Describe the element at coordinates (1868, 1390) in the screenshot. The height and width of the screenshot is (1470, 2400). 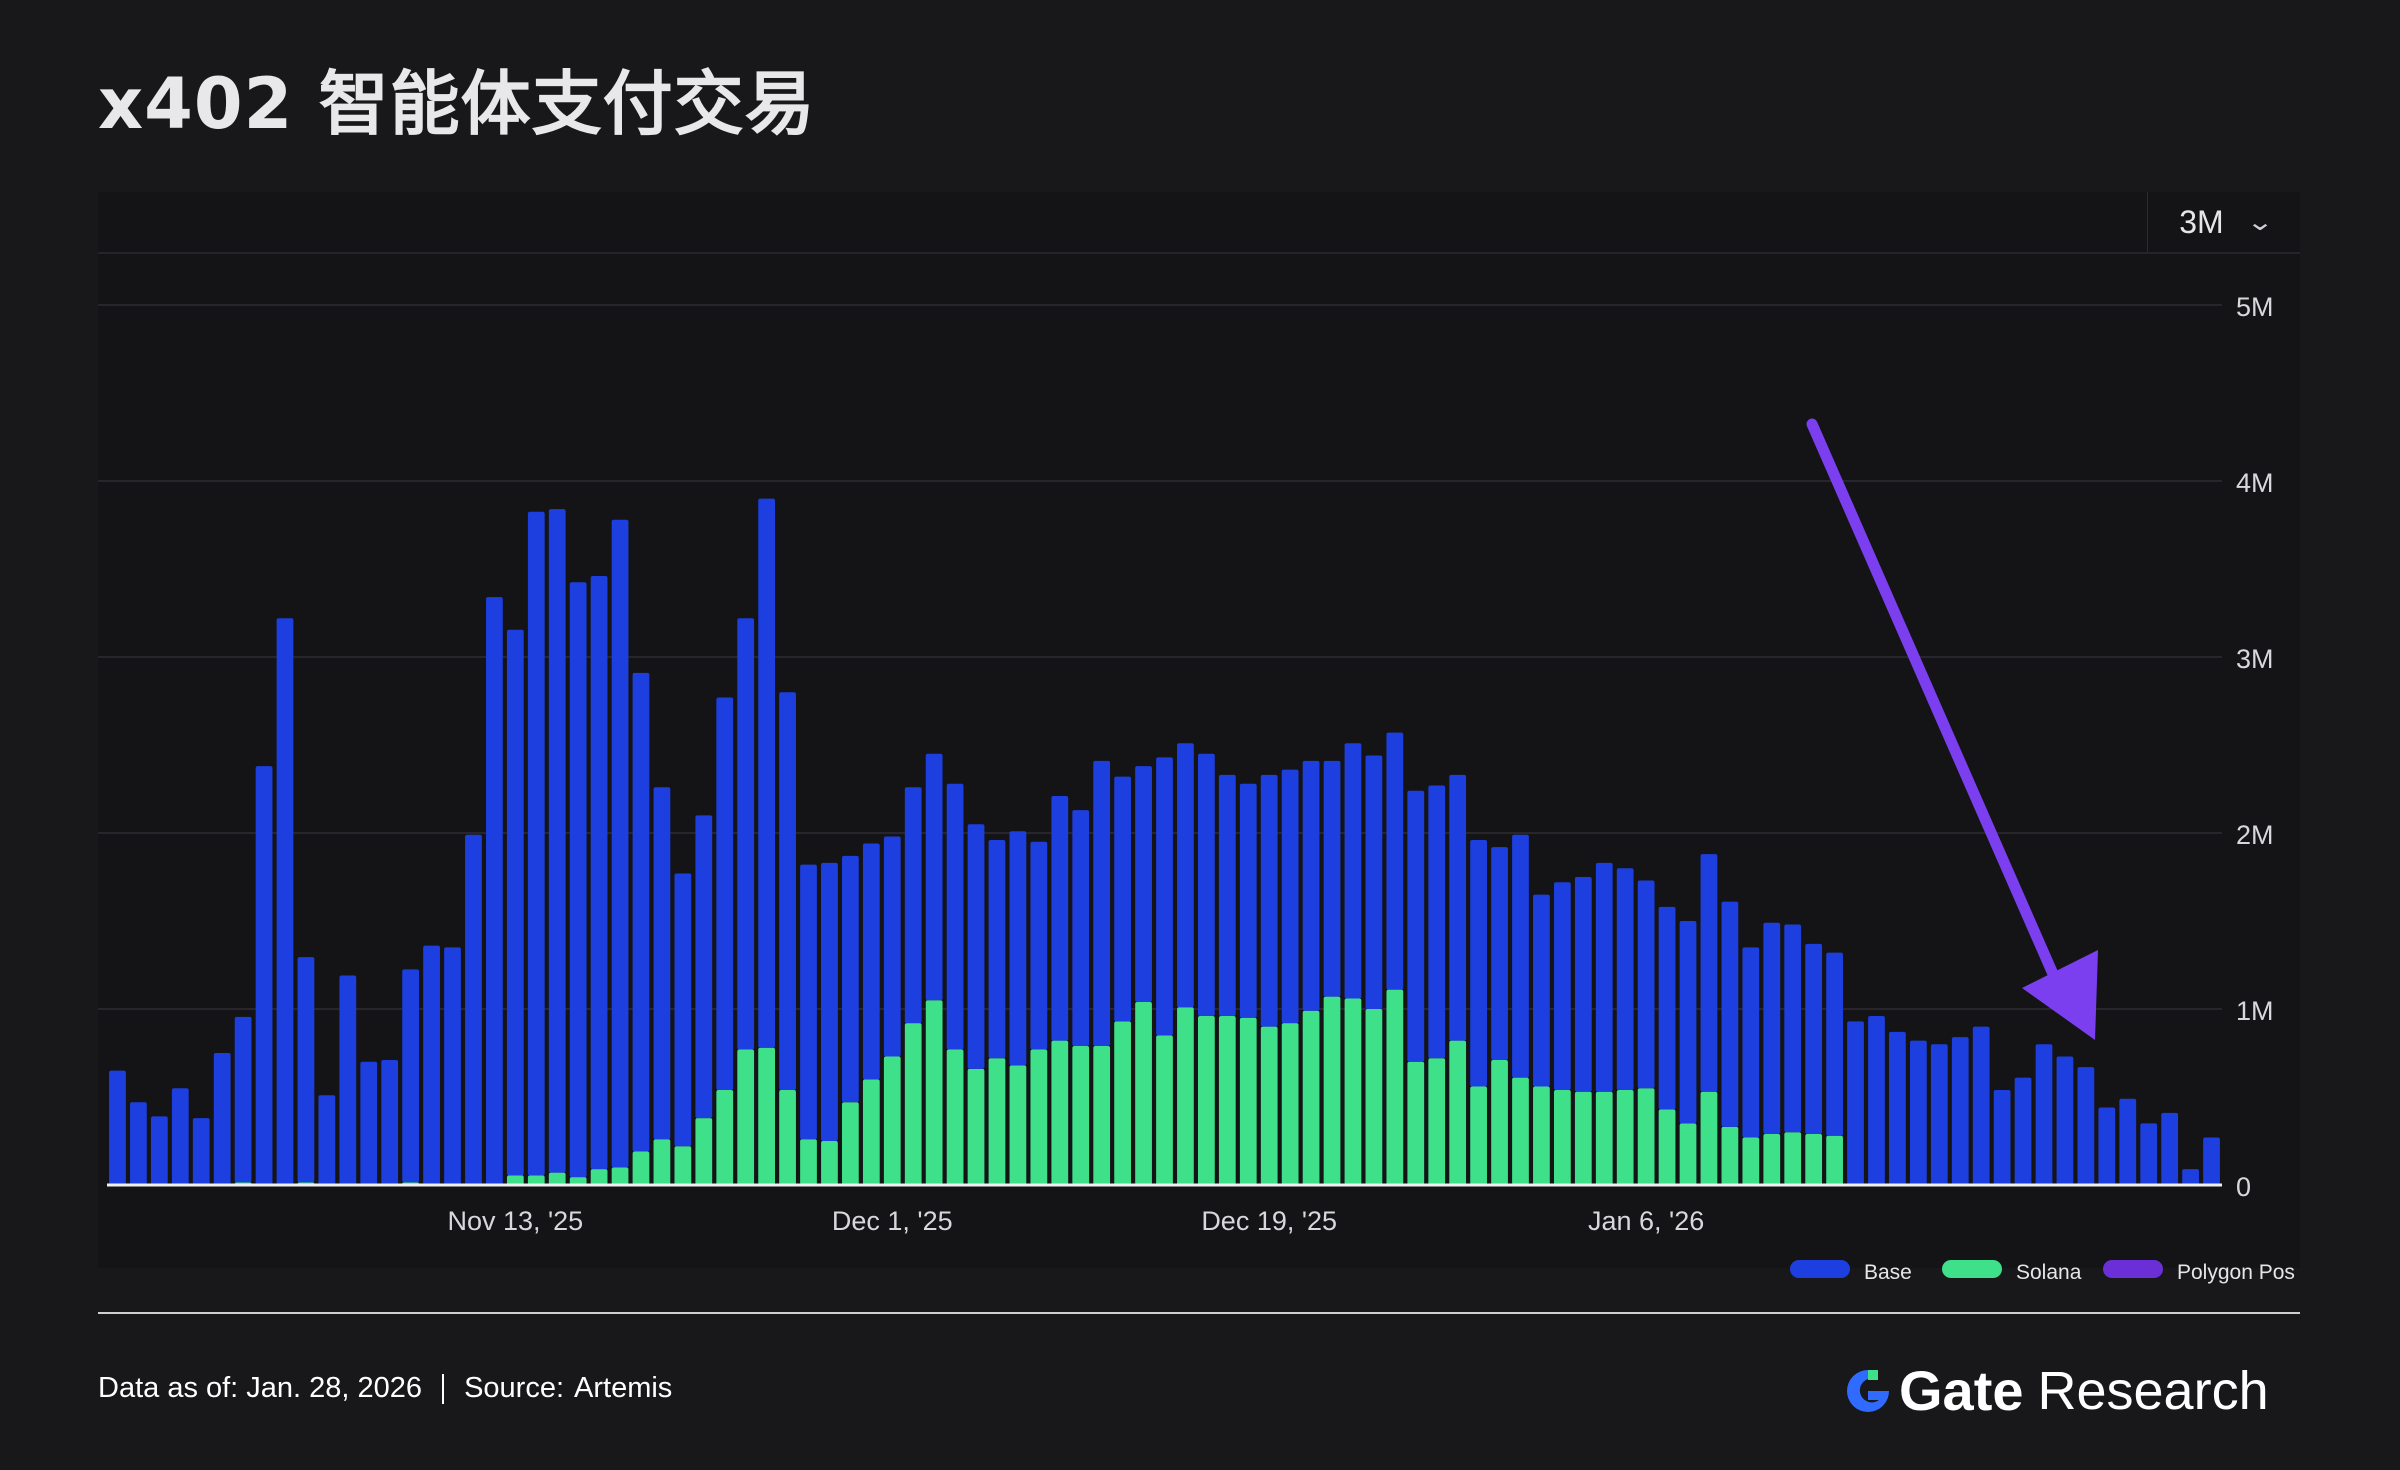
I see `gate-logo-icon` at that location.